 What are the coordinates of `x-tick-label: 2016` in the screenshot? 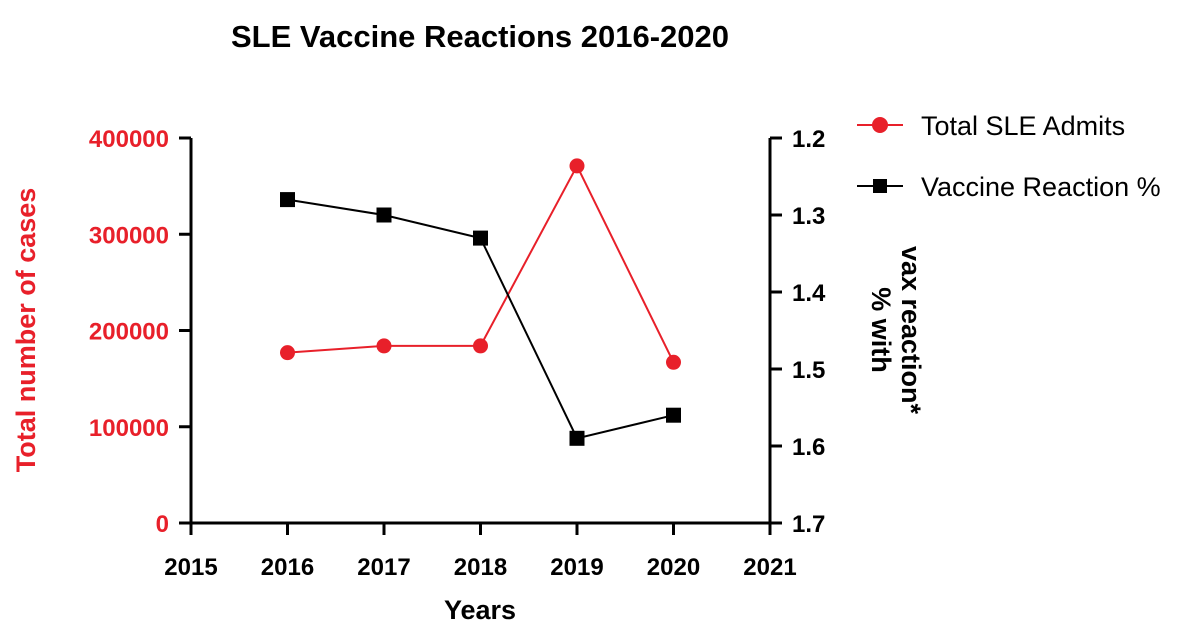 It's located at (287, 567).